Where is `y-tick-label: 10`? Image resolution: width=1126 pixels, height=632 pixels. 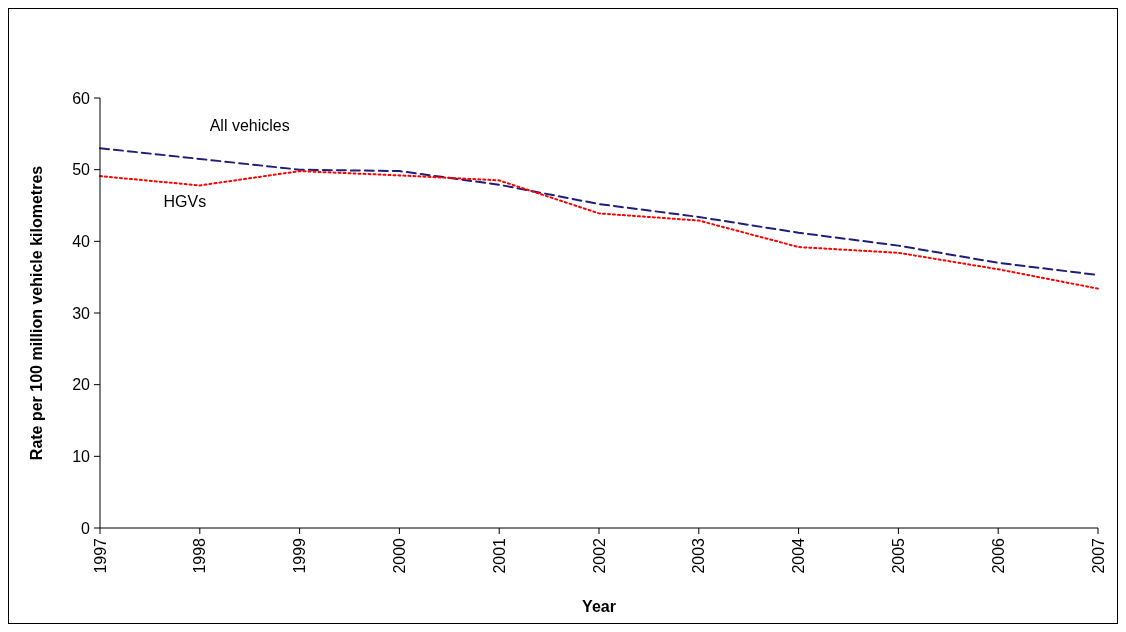 y-tick-label: 10 is located at coordinates (81, 456).